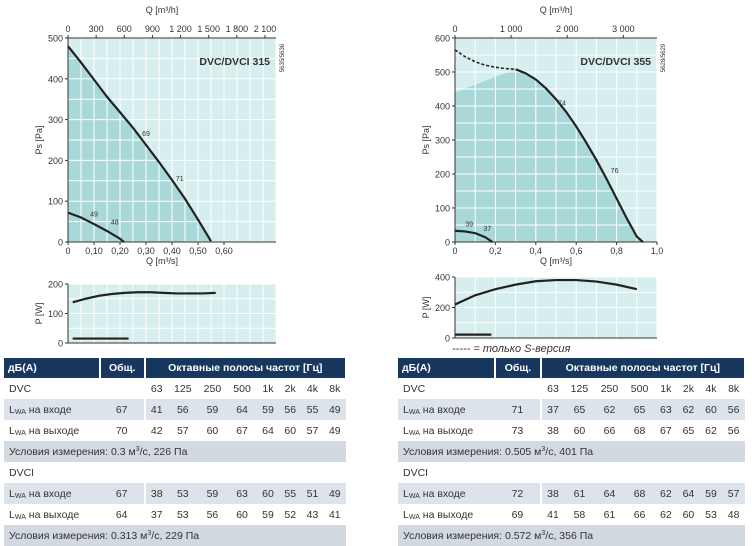 Image resolution: width=752 pixels, height=546 pixels. What do you see at coordinates (616, 251) in the screenshot?
I see `chart2-x-tick-label: 0,8` at bounding box center [616, 251].